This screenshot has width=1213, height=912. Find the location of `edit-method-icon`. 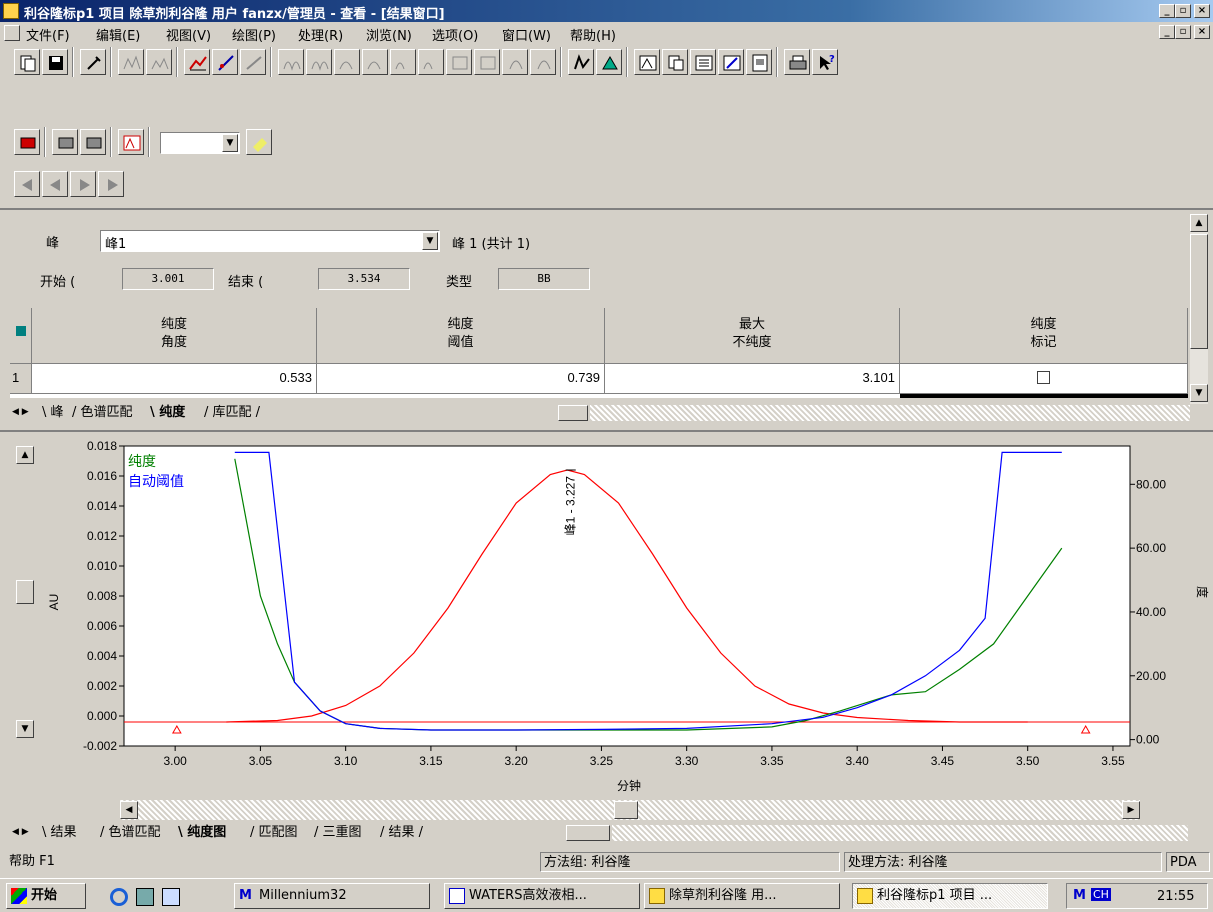

edit-method-icon is located at coordinates (731, 62).